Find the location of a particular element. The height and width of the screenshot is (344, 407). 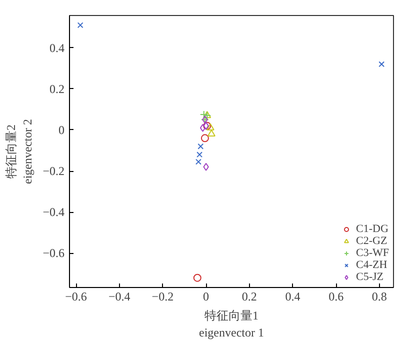

y-tick-label: −0.2 is located at coordinates (53, 171).